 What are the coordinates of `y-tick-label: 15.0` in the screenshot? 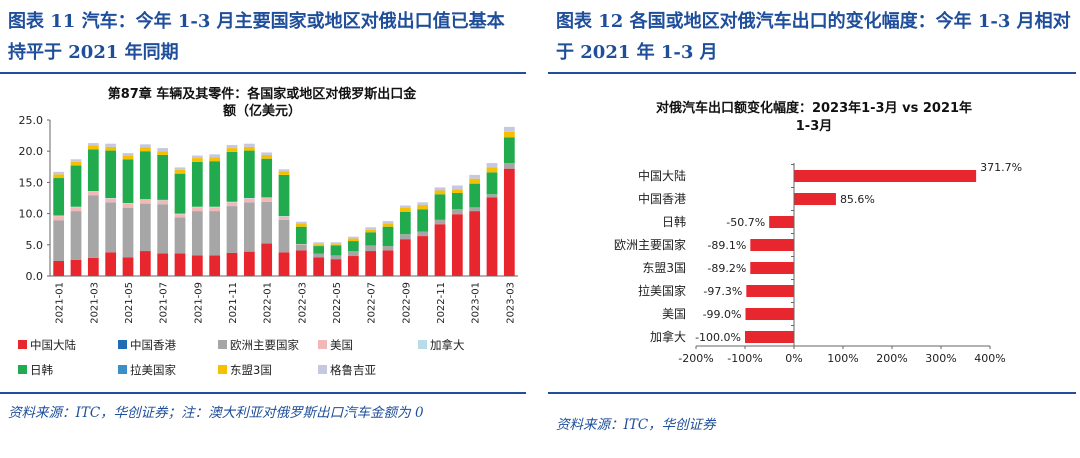 It's located at (31, 182).